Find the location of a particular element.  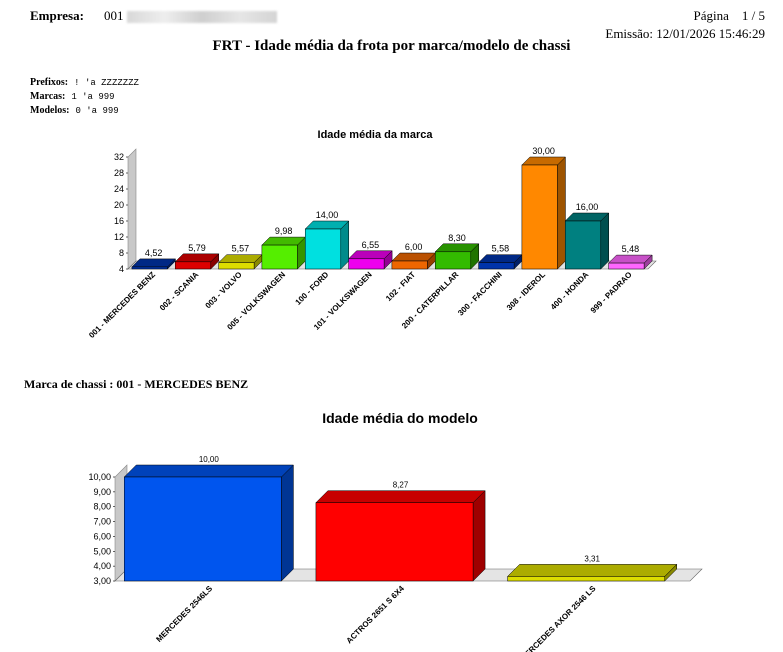

filter-prefixos: Prefixos:! 'a ZZZZZZZ is located at coordinates (84, 82).